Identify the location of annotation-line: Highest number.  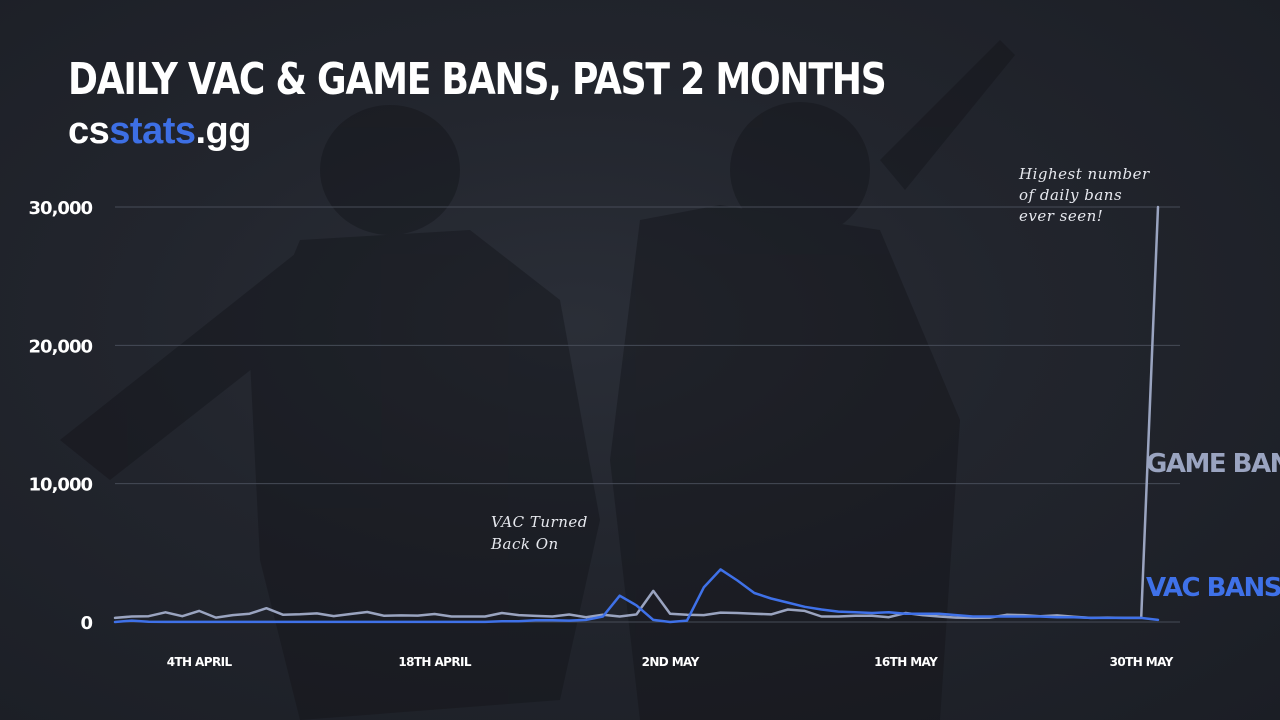
(1084, 174).